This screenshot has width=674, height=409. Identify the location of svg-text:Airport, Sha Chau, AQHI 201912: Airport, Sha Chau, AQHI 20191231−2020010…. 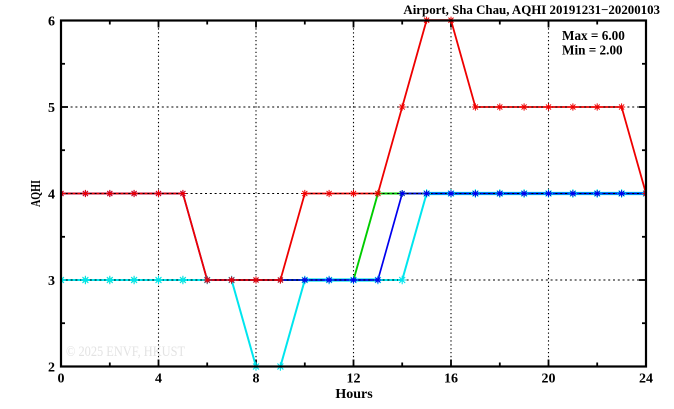
(531, 10).